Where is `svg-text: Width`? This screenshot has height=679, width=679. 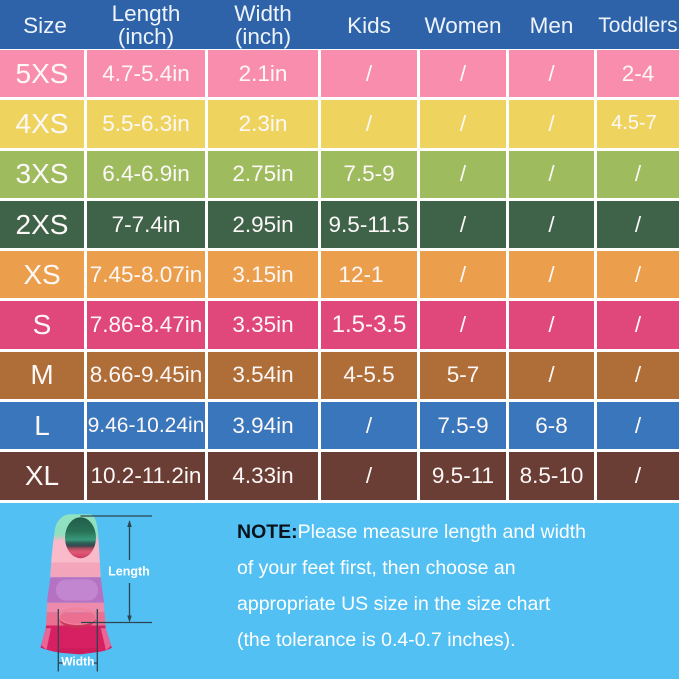 svg-text: Width is located at coordinates (77, 661).